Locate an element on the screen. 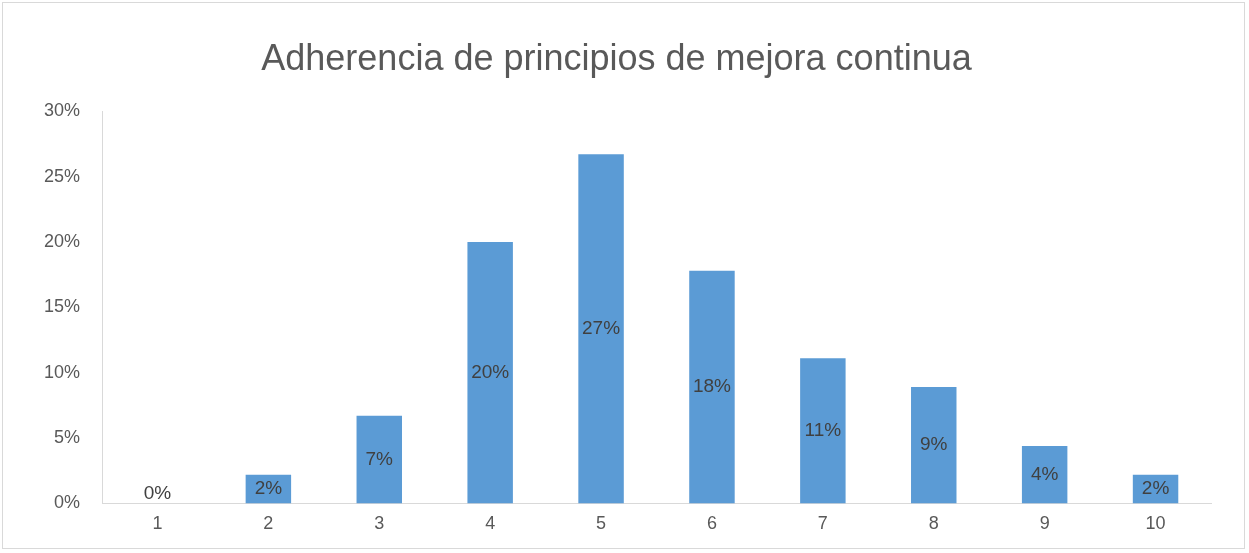 This screenshot has height=553, width=1249. data-label: 20% is located at coordinates (490, 371).